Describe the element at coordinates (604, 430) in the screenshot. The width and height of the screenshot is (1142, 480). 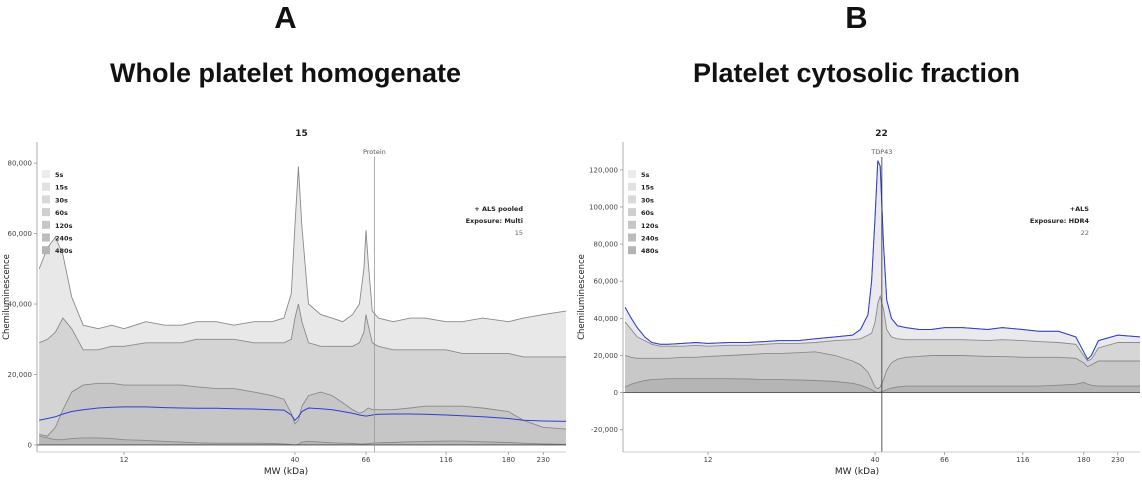
I see `y-tick-label: -20,000` at that location.